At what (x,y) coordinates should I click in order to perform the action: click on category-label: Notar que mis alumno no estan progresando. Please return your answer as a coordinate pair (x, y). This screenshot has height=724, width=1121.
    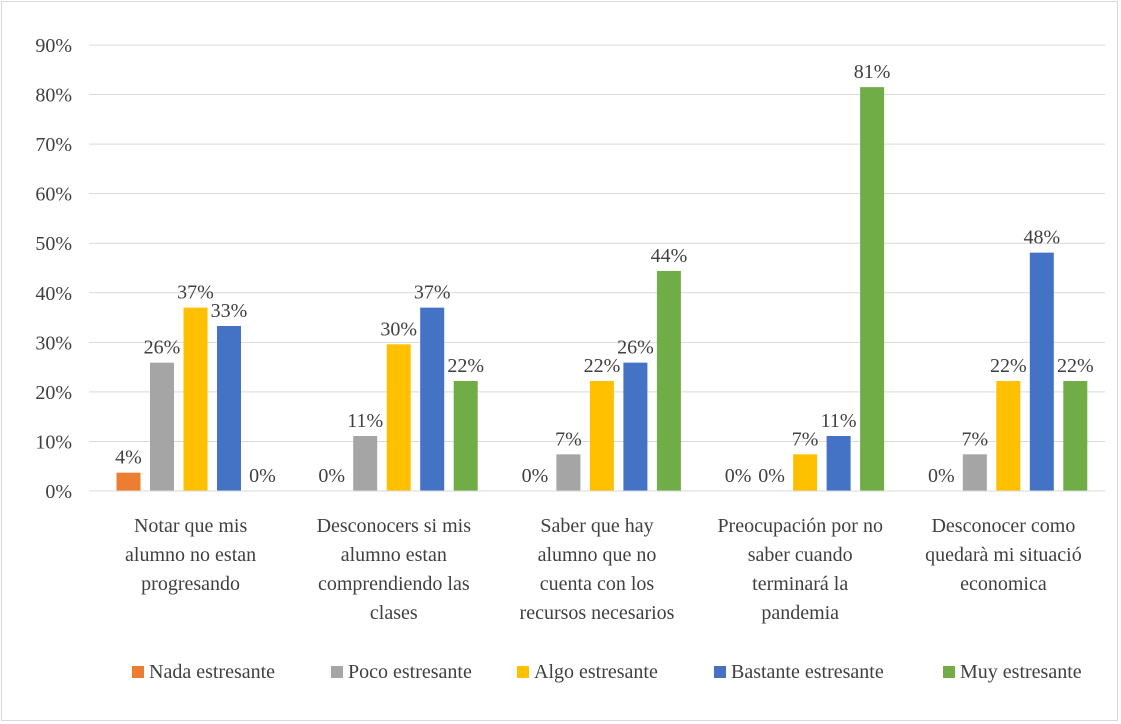
    Looking at the image, I should click on (190, 555).